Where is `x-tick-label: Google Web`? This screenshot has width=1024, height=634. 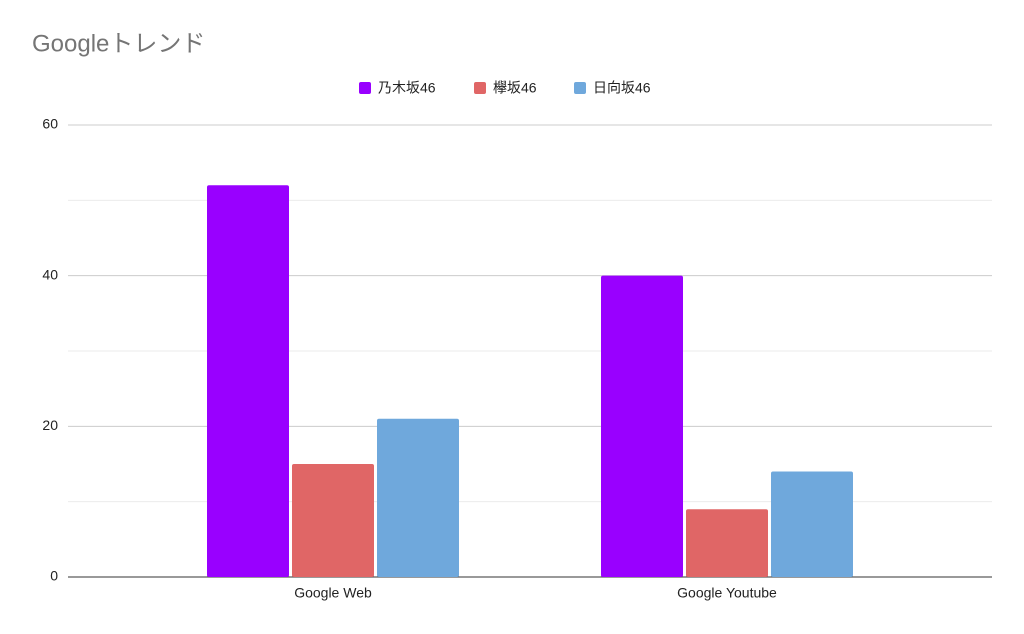 x-tick-label: Google Web is located at coordinates (333, 593).